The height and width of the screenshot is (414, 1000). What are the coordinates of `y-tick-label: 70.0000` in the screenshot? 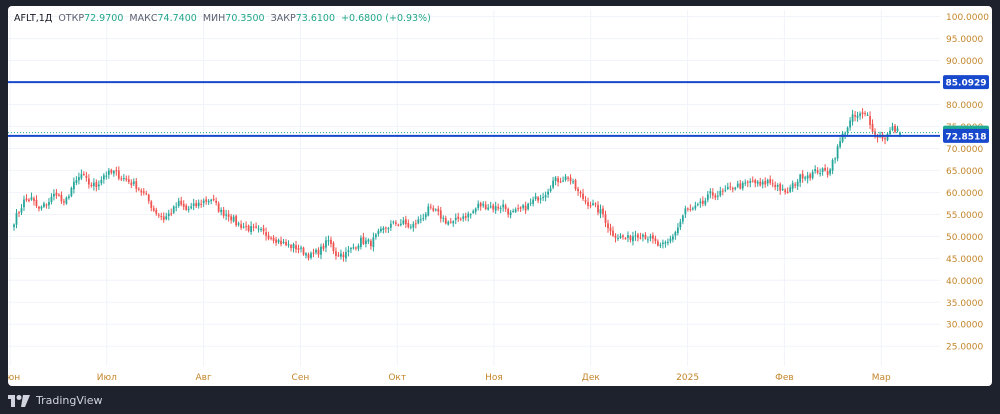 It's located at (964, 150).